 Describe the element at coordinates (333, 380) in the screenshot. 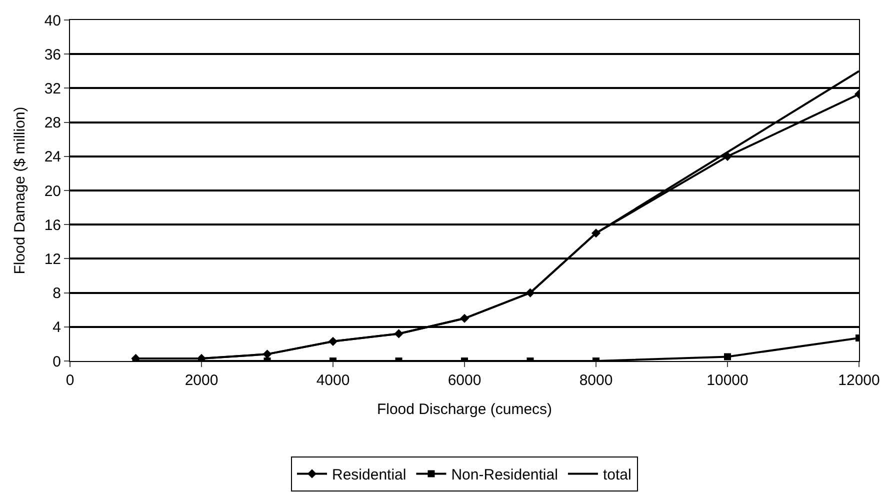

I see `x-tick-label: 4000` at that location.